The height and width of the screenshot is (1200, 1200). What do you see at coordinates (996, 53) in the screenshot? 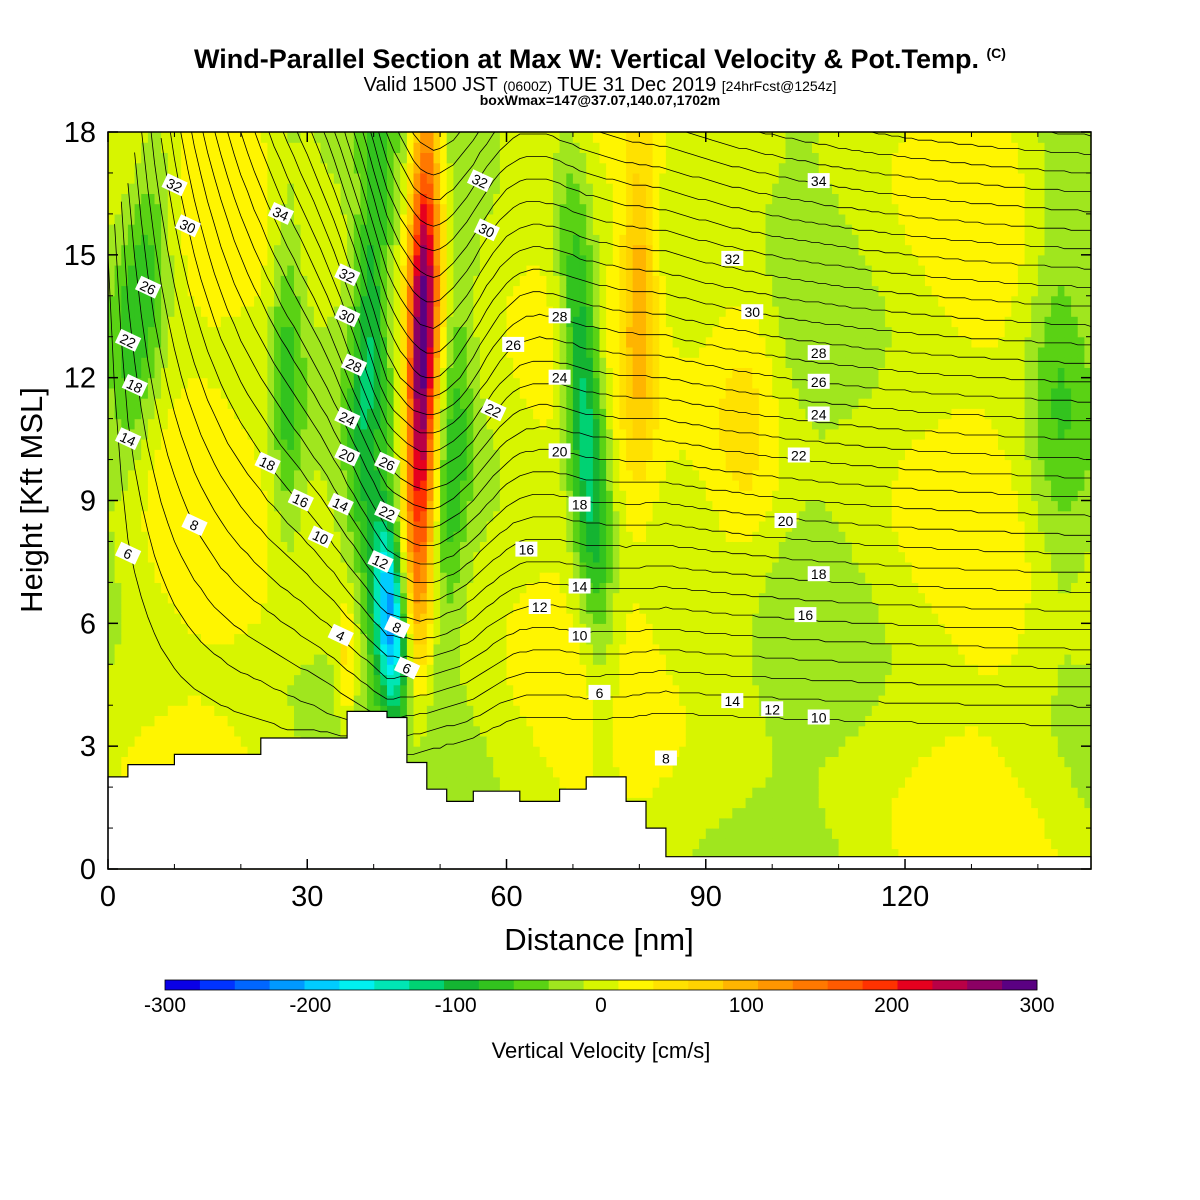
I see `copyright-mark: (C)` at bounding box center [996, 53].